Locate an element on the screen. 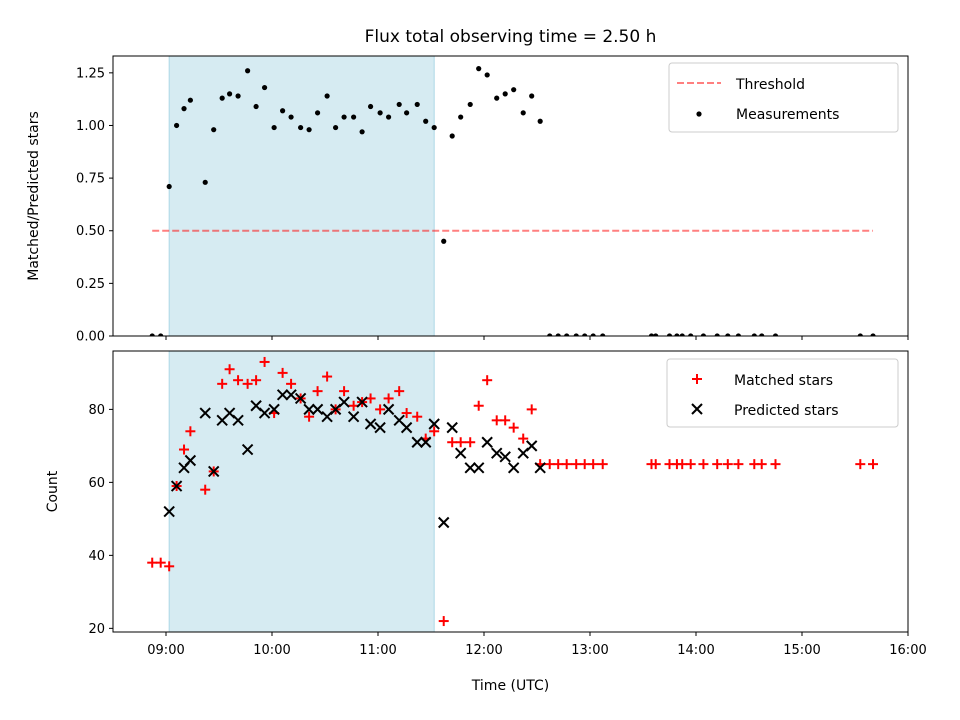 This screenshot has height=720, width=960. x-tick-label: 14:00 is located at coordinates (695, 650).